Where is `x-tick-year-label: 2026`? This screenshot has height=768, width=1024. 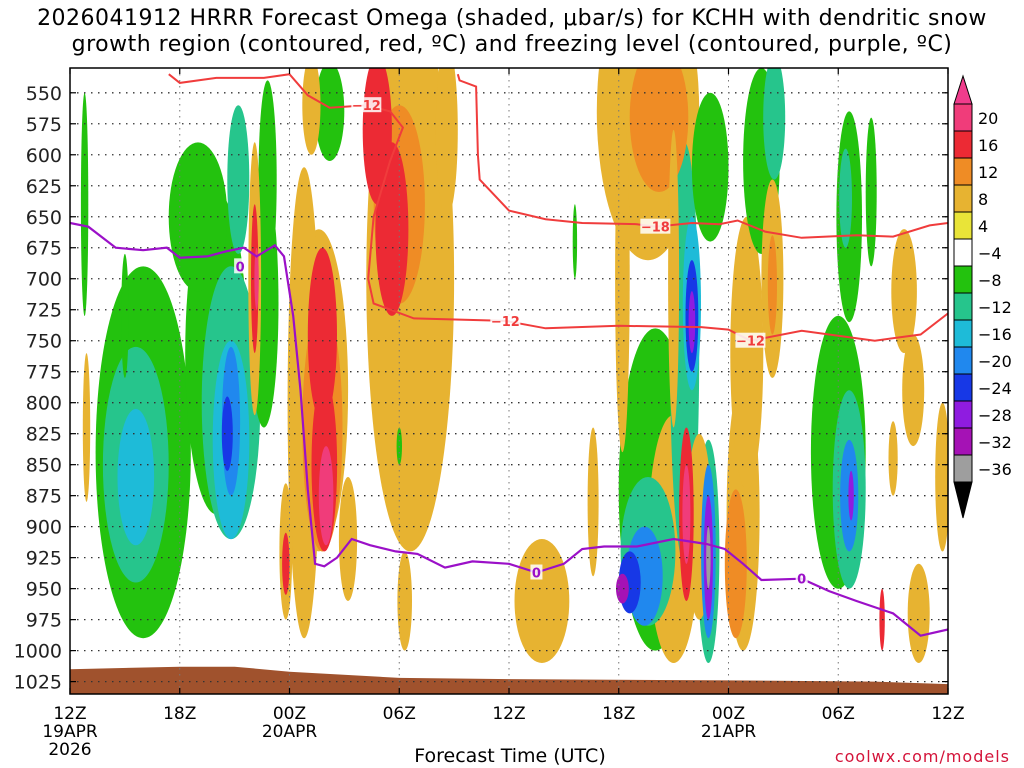
x-tick-year-label: 2026 is located at coordinates (69, 750).